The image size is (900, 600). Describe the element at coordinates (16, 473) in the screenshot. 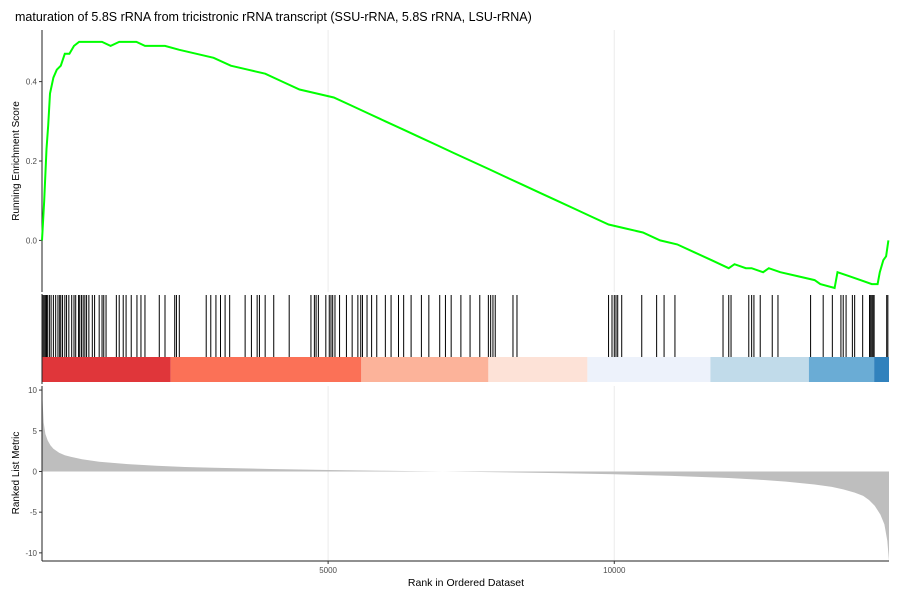

I see `ranked-metric-y-axis-label: Ranked List Metric` at that location.